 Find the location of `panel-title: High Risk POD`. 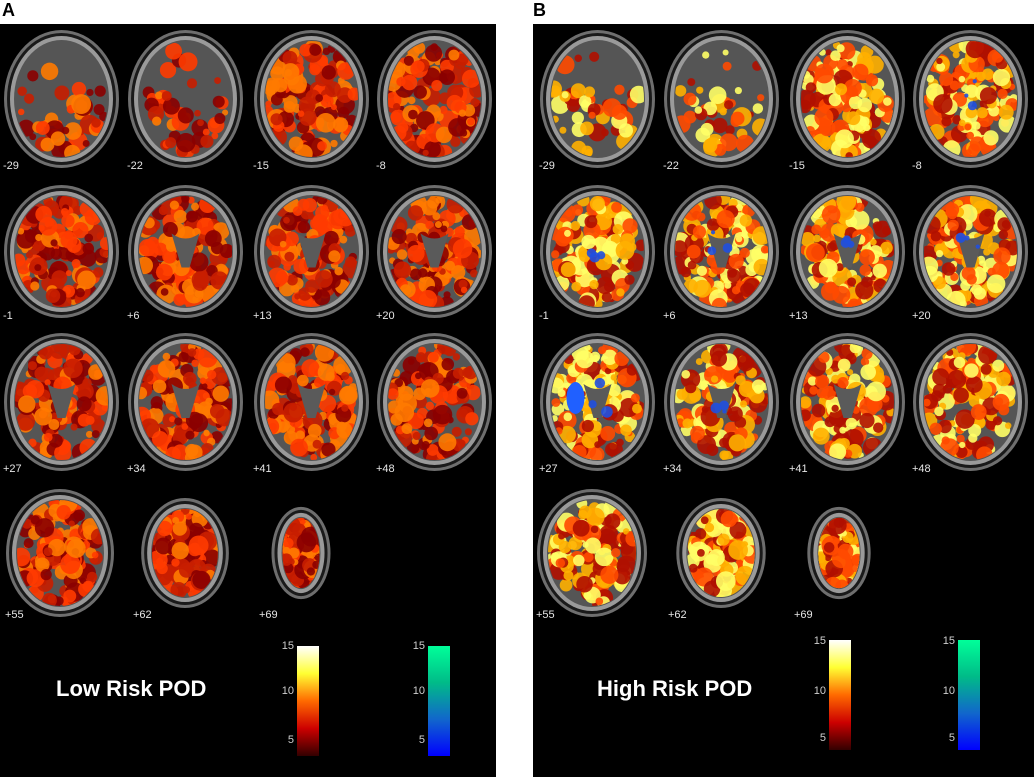

panel-title: High Risk POD is located at coordinates (675, 688).